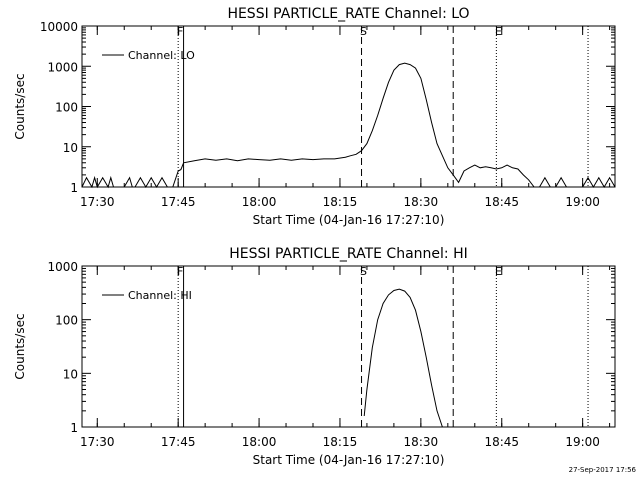  Describe the element at coordinates (403, 358) in the screenshot. I see `series-line` at that location.